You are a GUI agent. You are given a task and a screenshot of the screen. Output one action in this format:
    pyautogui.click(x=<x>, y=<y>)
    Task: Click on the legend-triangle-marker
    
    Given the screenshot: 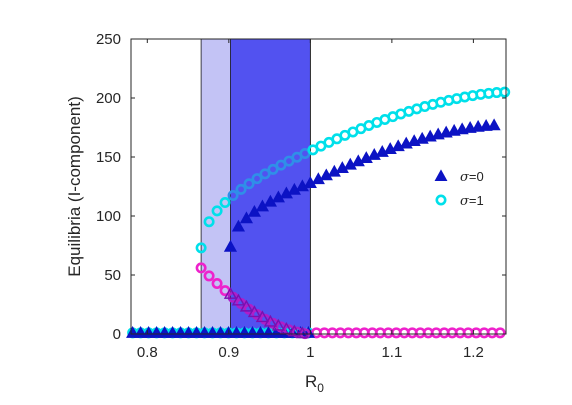 What is the action you would take?
    pyautogui.click(x=441, y=175)
    